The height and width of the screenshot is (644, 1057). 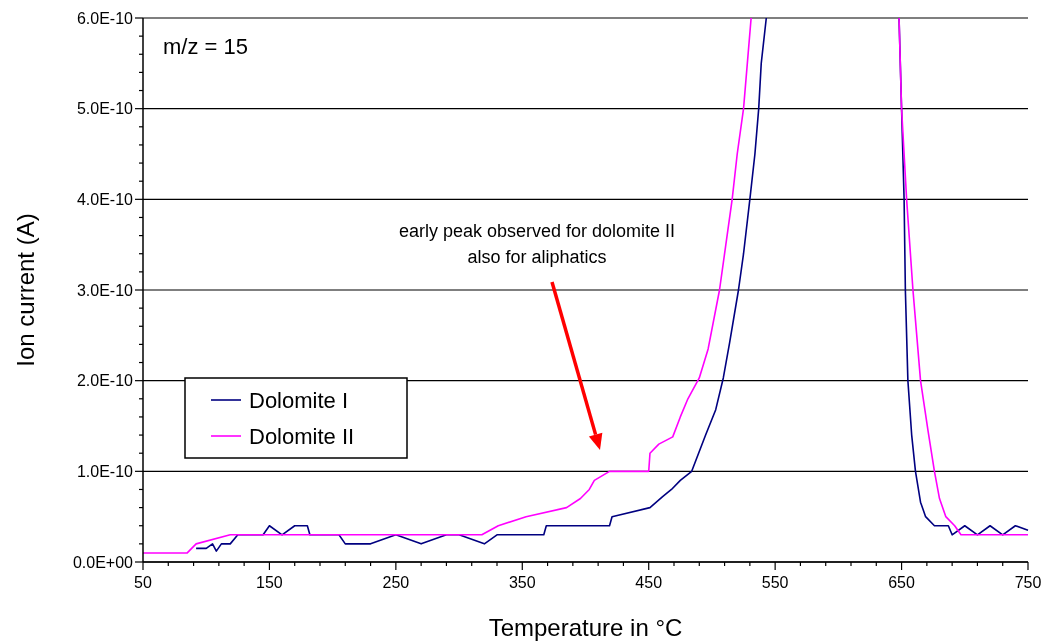 I want to click on x-tick-label: 350, so click(x=522, y=582).